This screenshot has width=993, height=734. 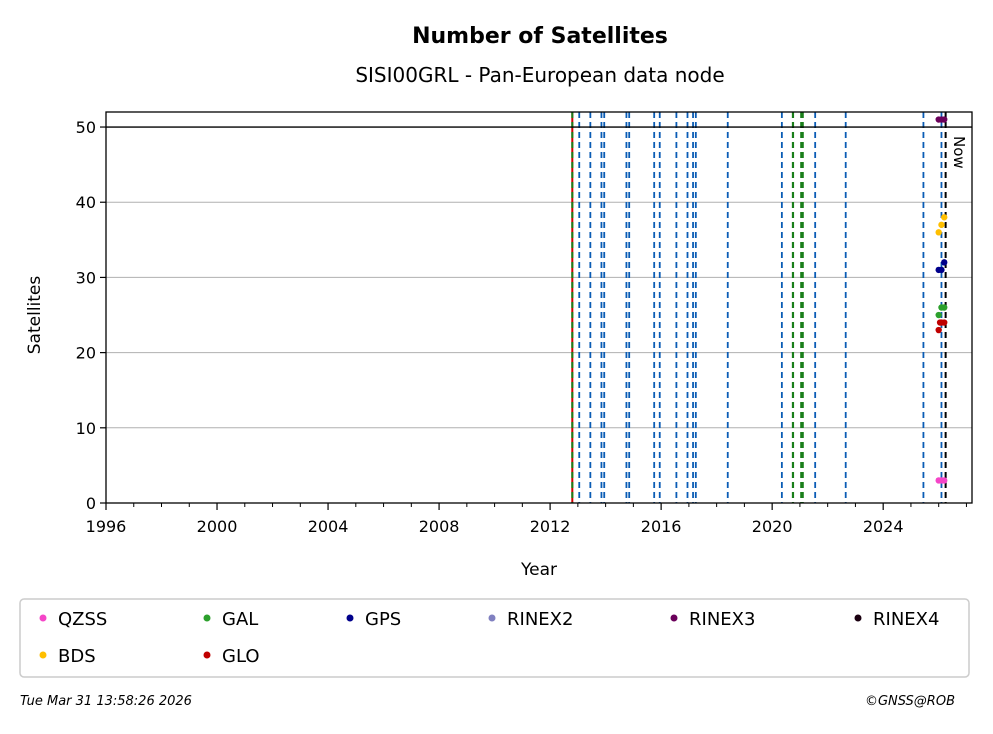 I want to click on legend: QZSS GAL GPS RINEX2 RINEX3 RINEX4 BDS GLO, so click(x=489, y=638).